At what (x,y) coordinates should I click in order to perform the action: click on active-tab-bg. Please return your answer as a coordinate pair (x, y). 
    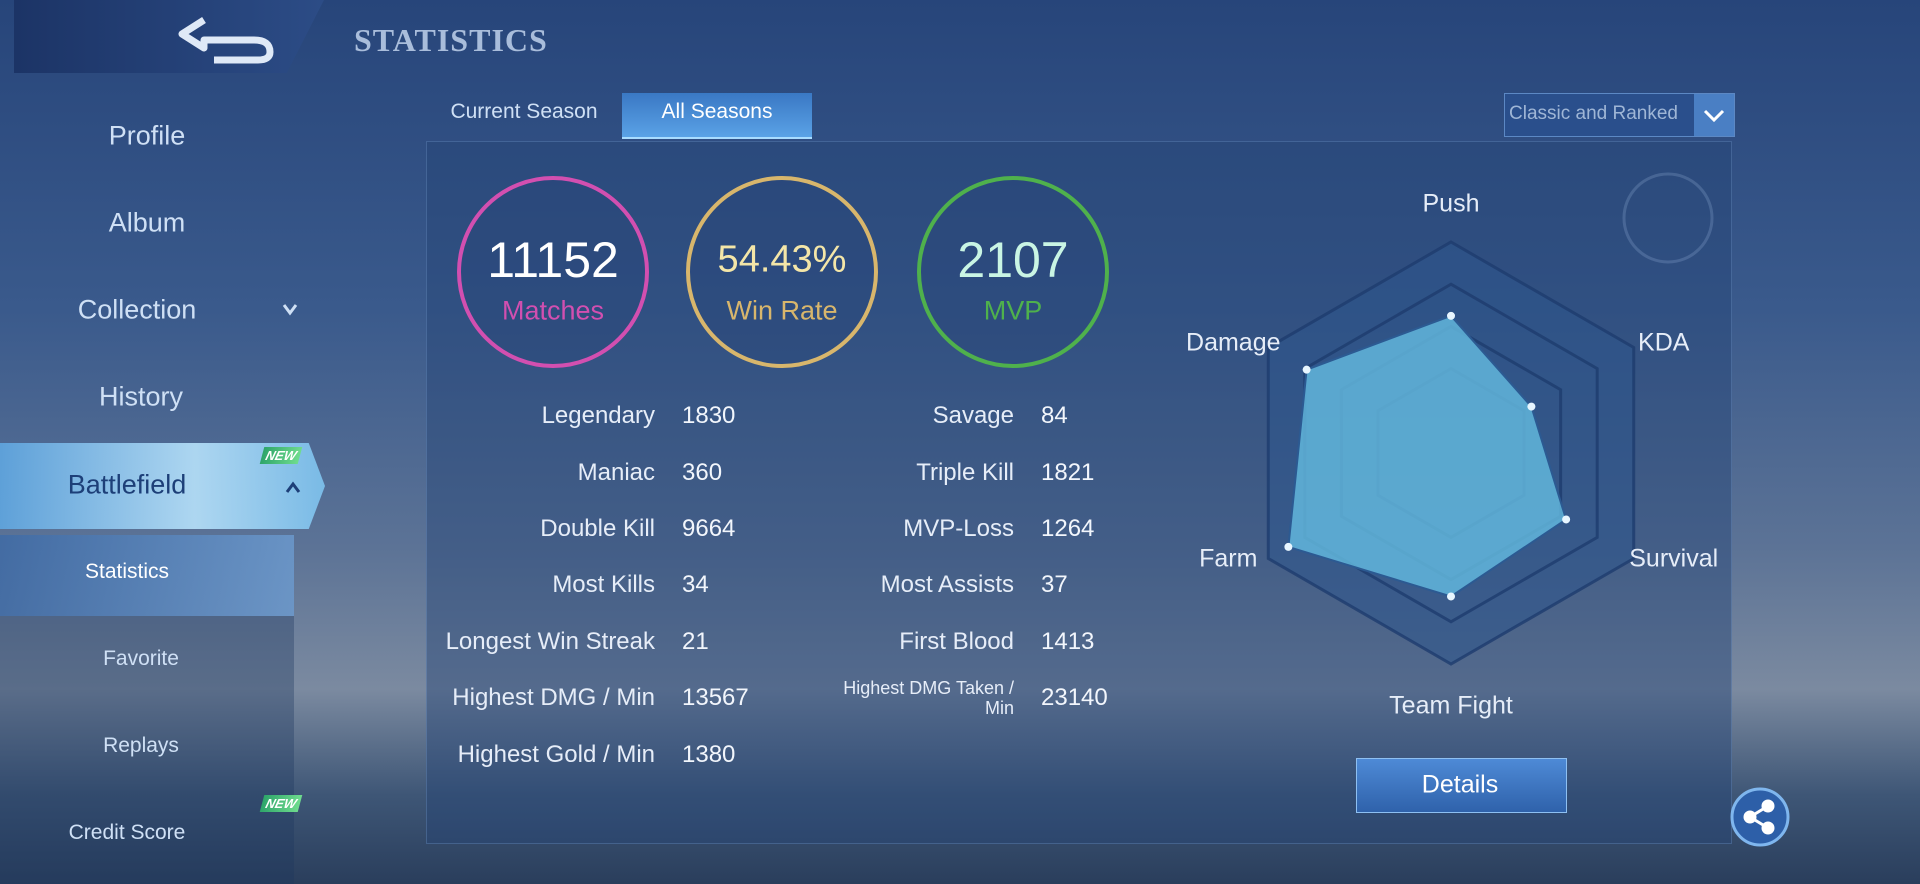
    Looking at the image, I should click on (717, 116).